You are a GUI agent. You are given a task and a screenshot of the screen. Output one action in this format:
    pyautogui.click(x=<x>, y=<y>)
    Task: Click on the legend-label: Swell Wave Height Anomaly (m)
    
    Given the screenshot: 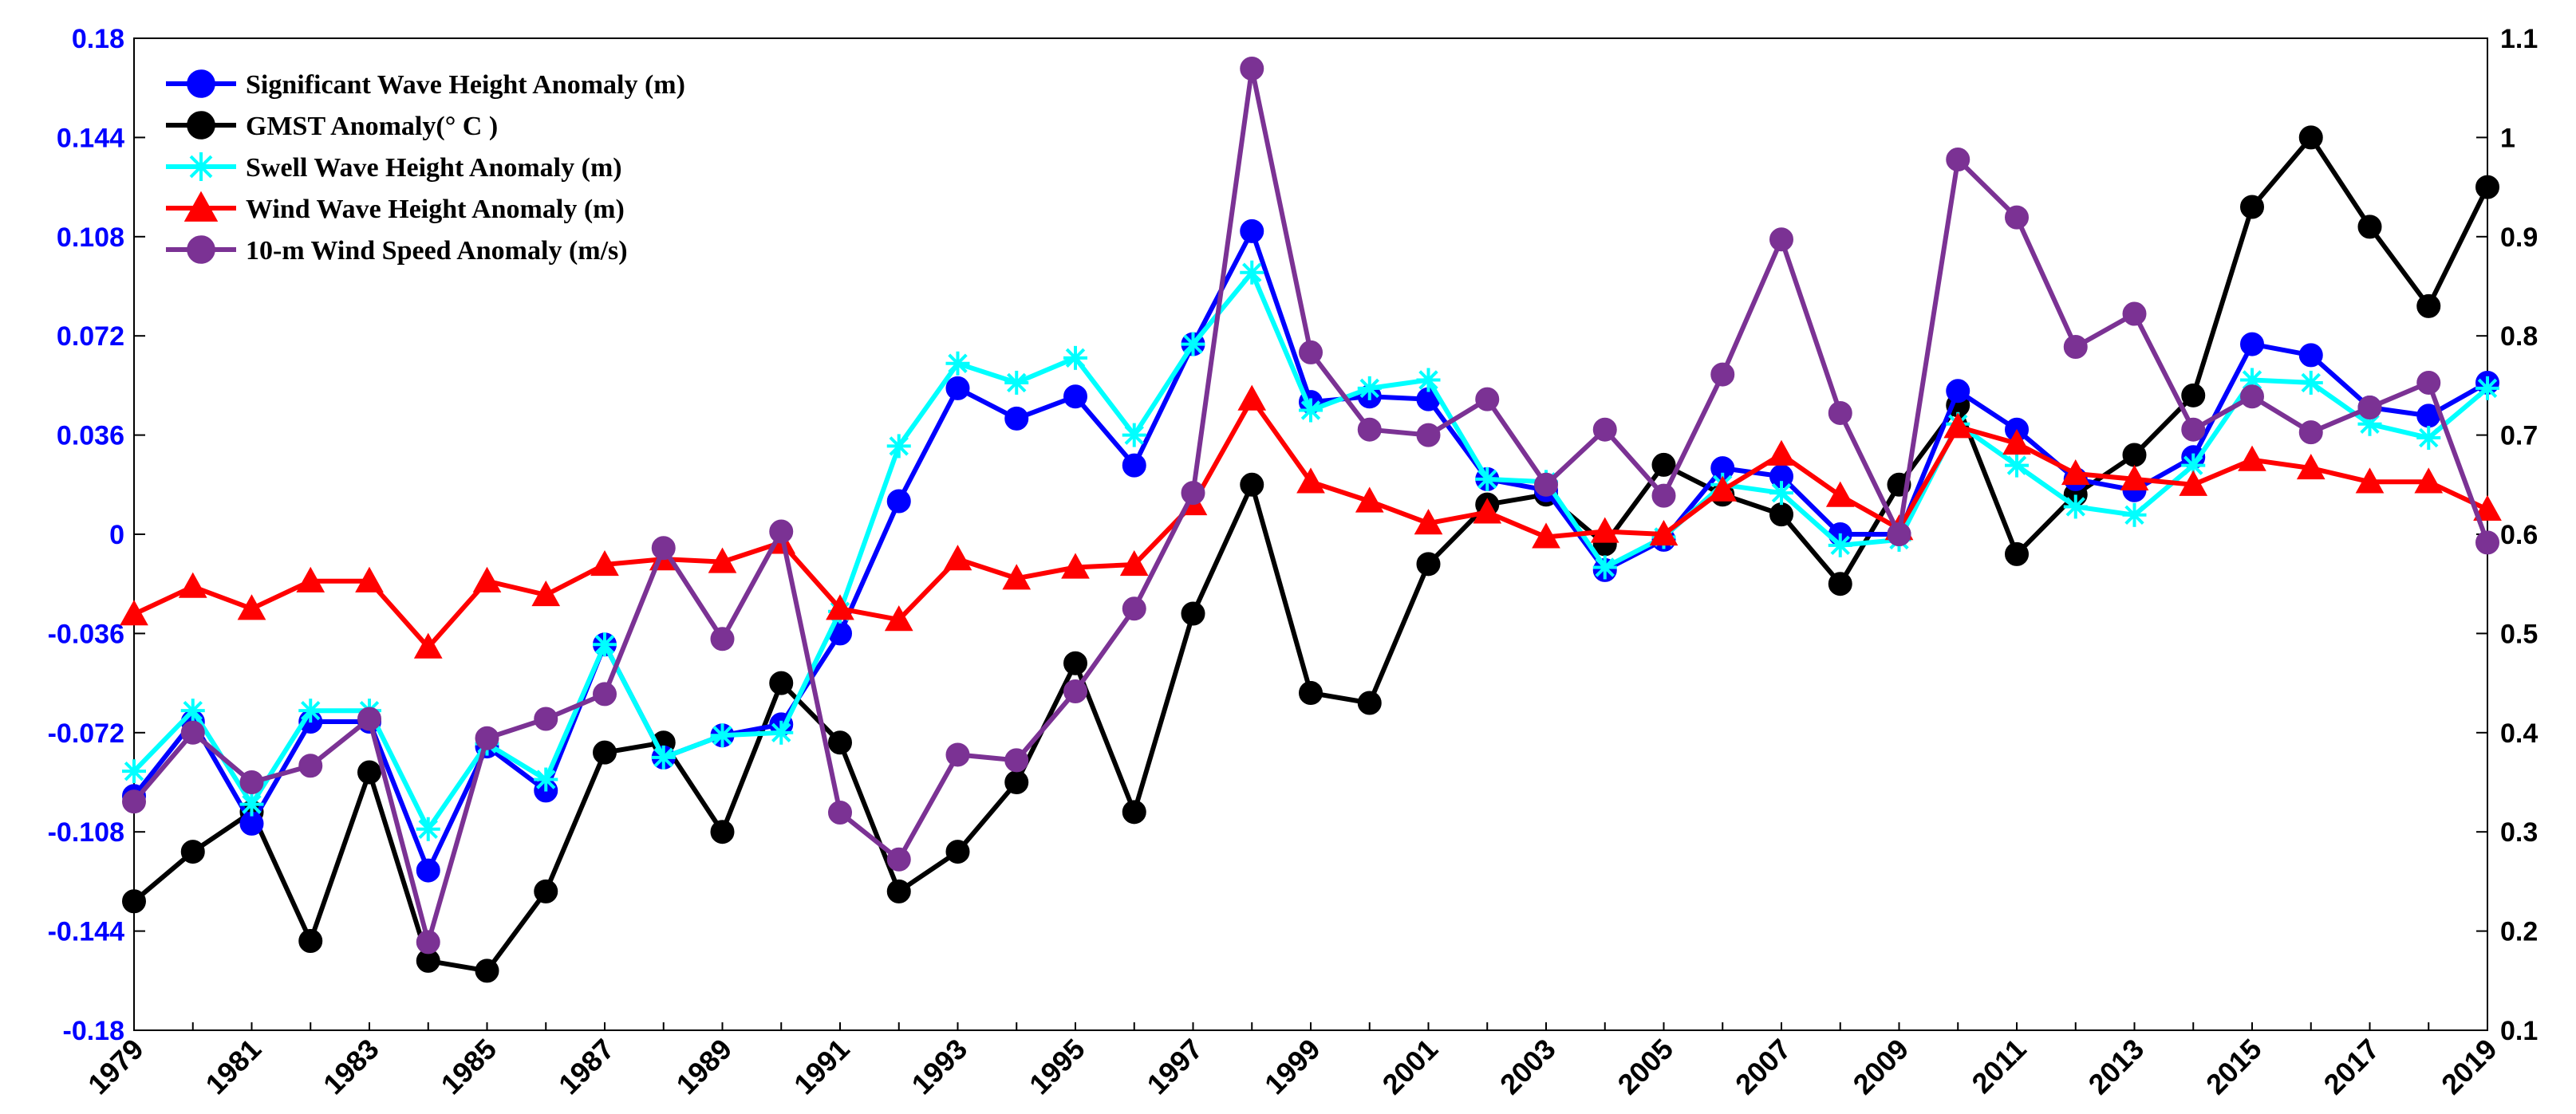 What is the action you would take?
    pyautogui.click(x=434, y=168)
    